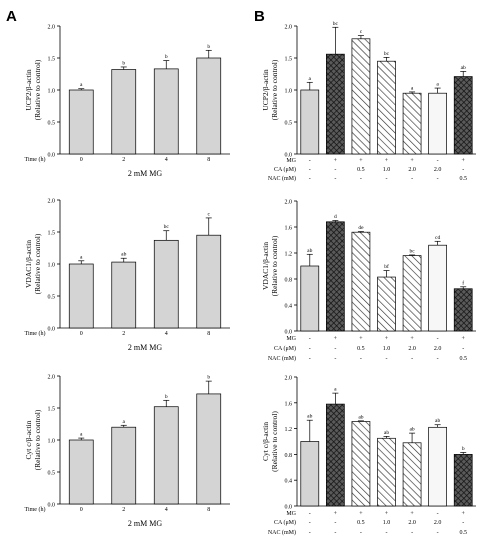 The height and width of the screenshot is (550, 493). Describe the element at coordinates (145, 347) in the screenshot. I see `x-axis-label-a2: 2 mM MG` at that location.